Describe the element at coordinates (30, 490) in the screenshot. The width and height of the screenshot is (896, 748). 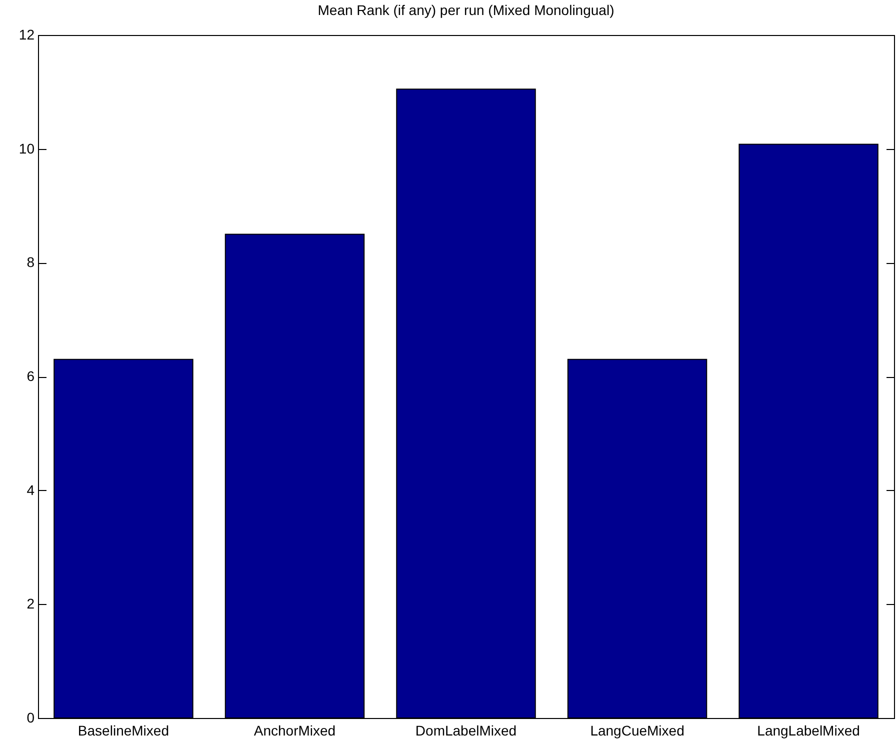
I see `y-tick-label: 4` at that location.